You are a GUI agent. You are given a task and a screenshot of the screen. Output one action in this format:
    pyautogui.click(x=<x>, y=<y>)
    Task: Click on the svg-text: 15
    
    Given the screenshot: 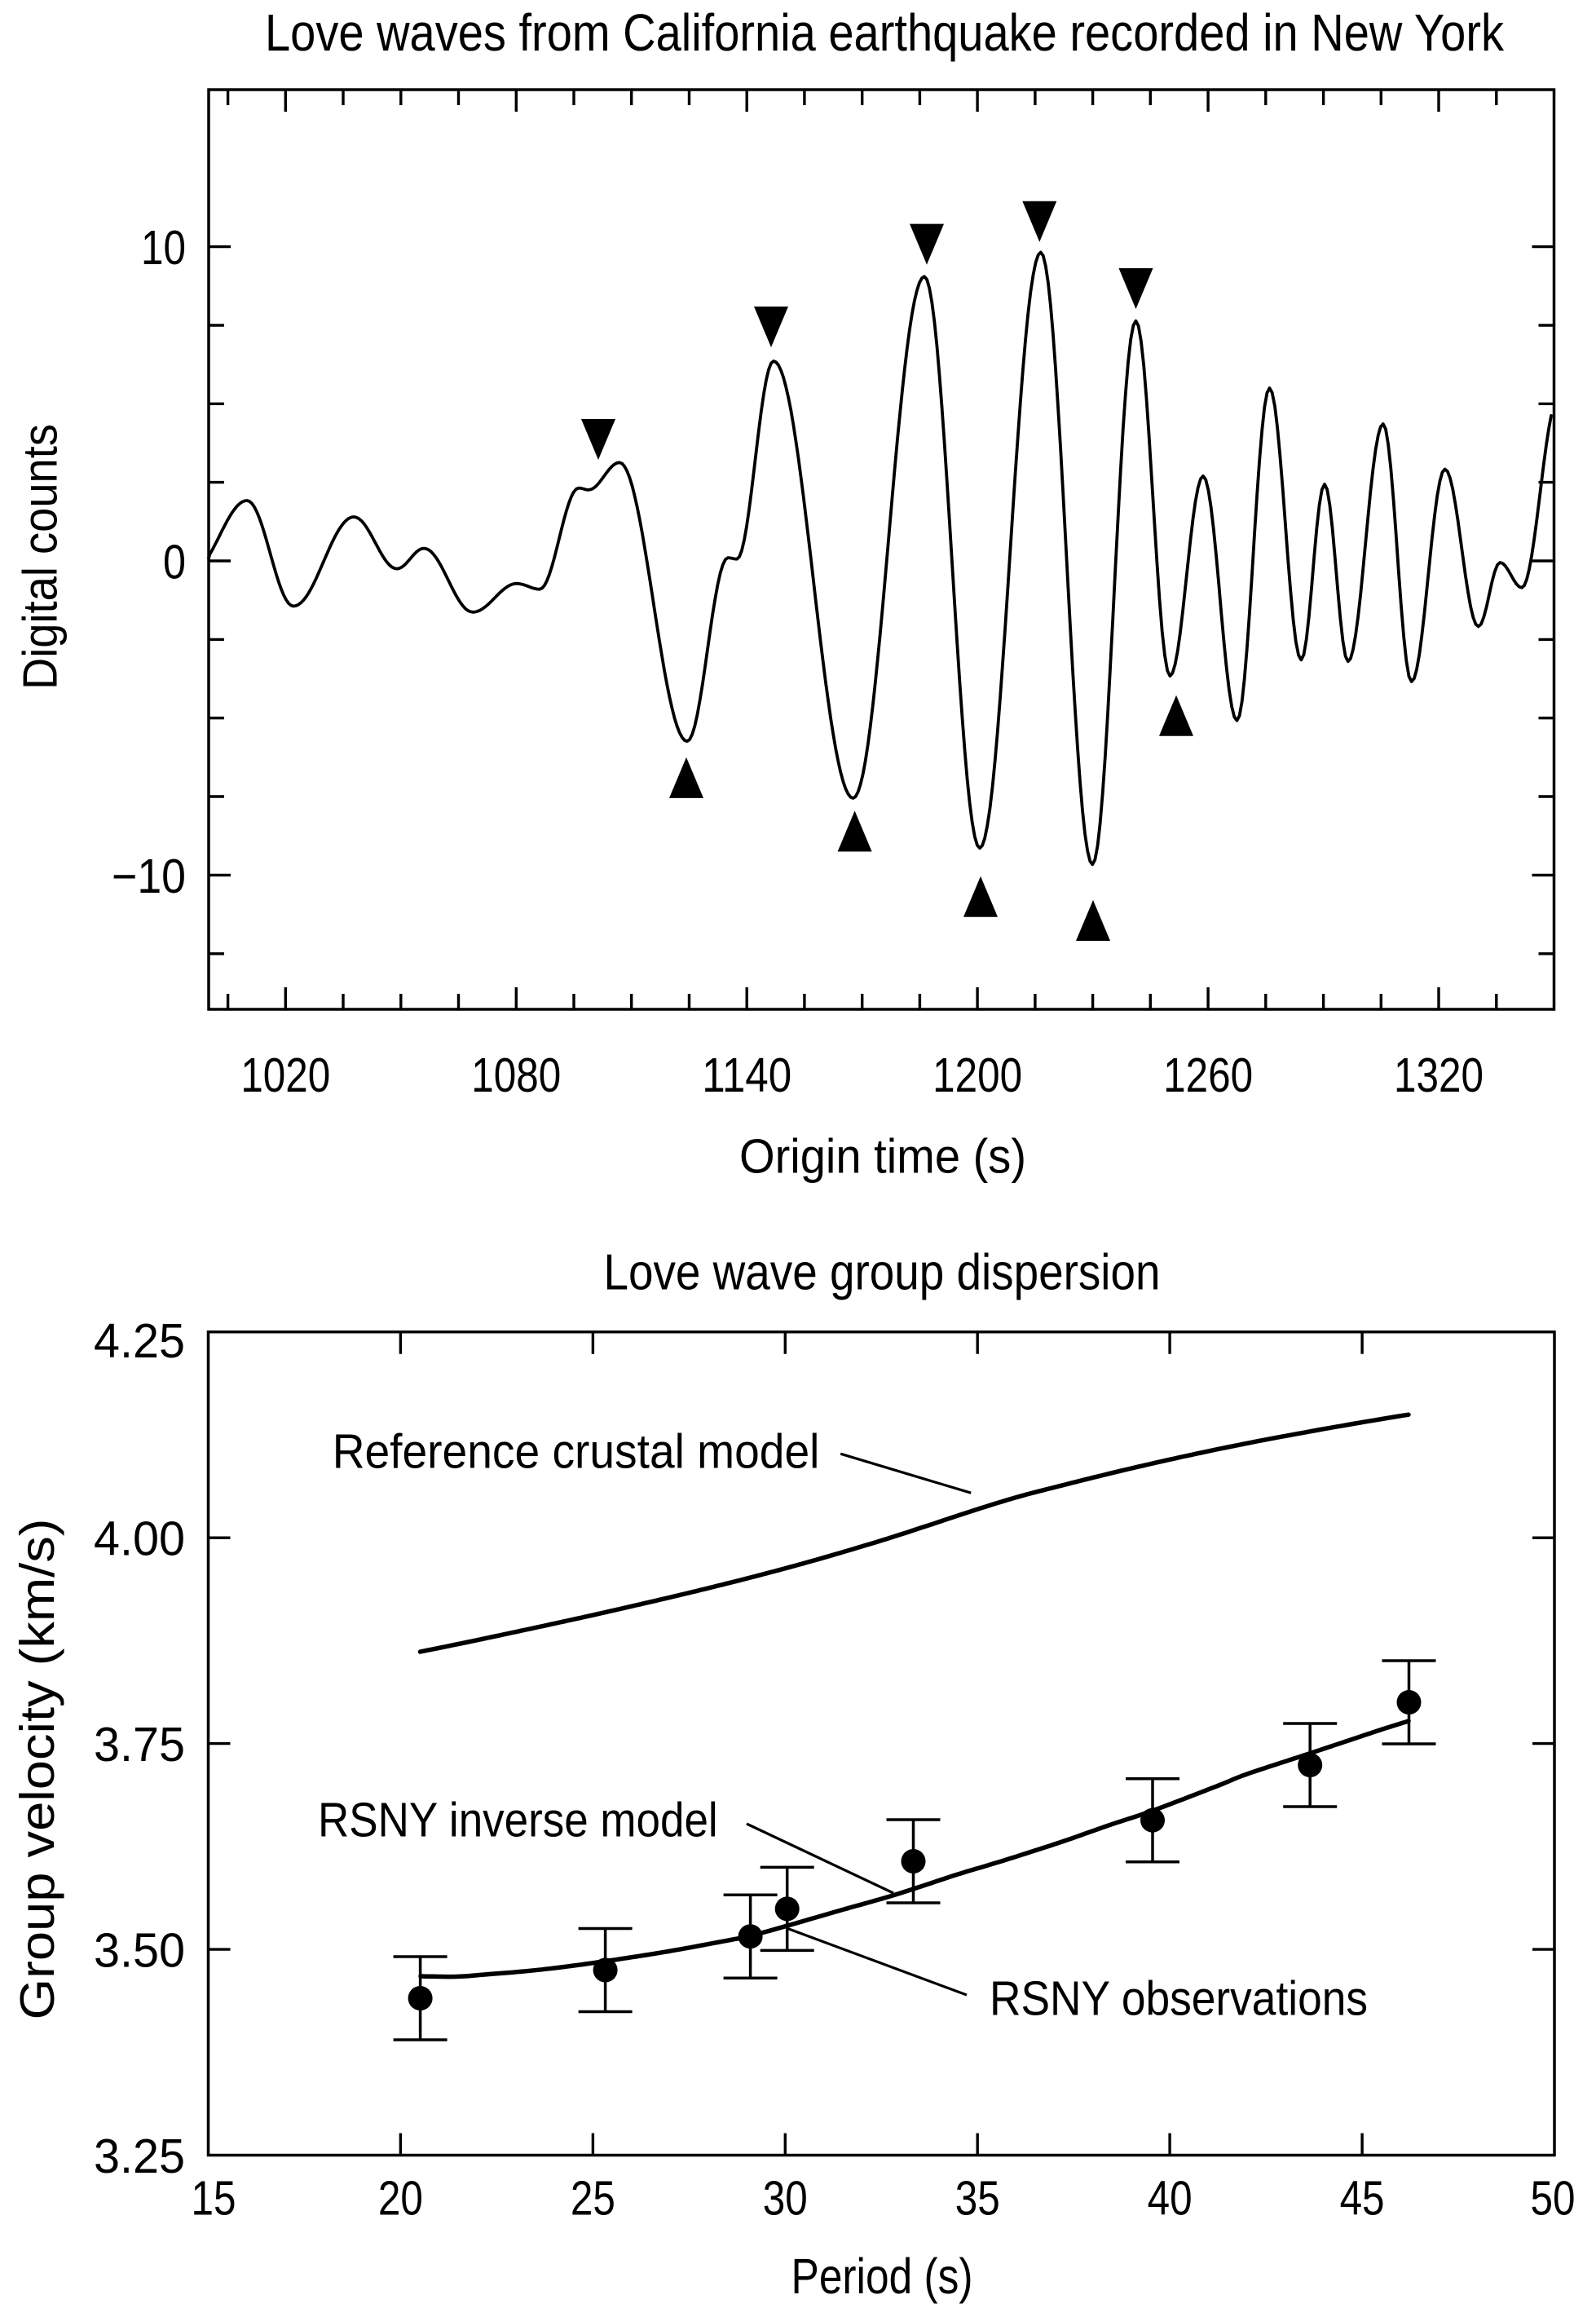 What is the action you would take?
    pyautogui.click(x=214, y=2199)
    